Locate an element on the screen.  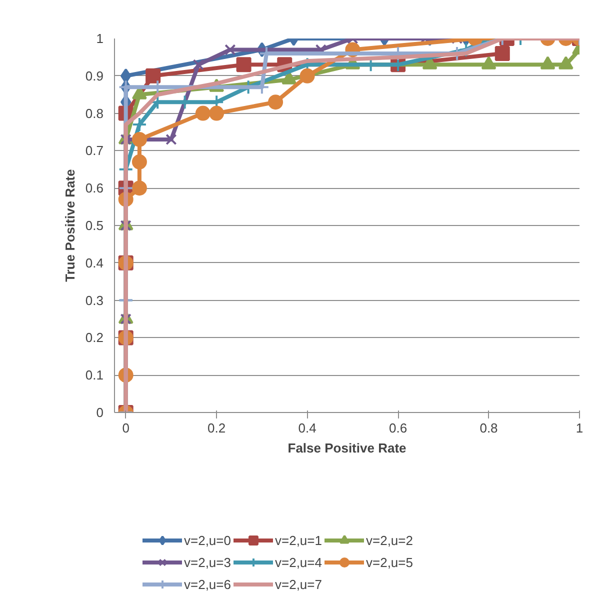
legend-label: v=2,u=3 is located at coordinates (207, 562).